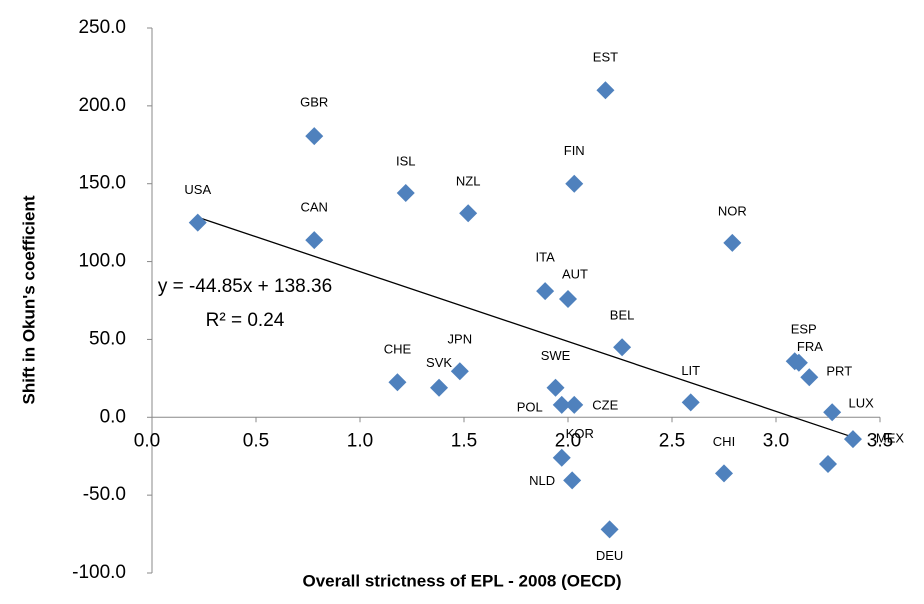 The height and width of the screenshot is (604, 924). What do you see at coordinates (113, 416) in the screenshot?
I see `y-tick-label: 0.0` at bounding box center [113, 416].